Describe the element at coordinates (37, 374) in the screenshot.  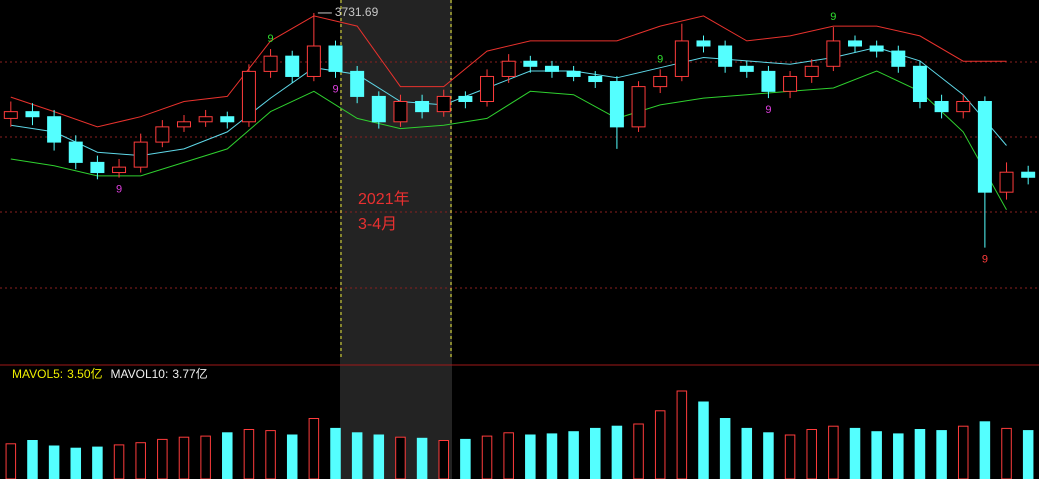
I see `indicator-name: MAVOL5:` at that location.